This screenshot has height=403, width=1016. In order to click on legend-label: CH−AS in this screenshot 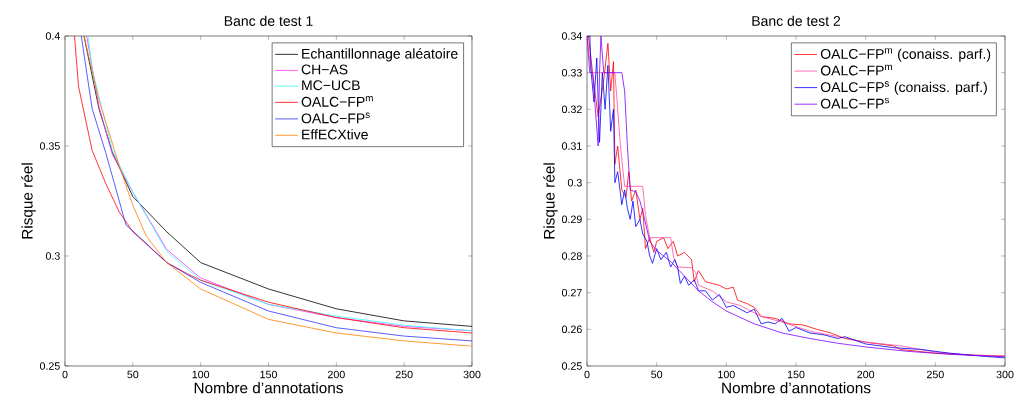, I will do `click(324, 69)`.